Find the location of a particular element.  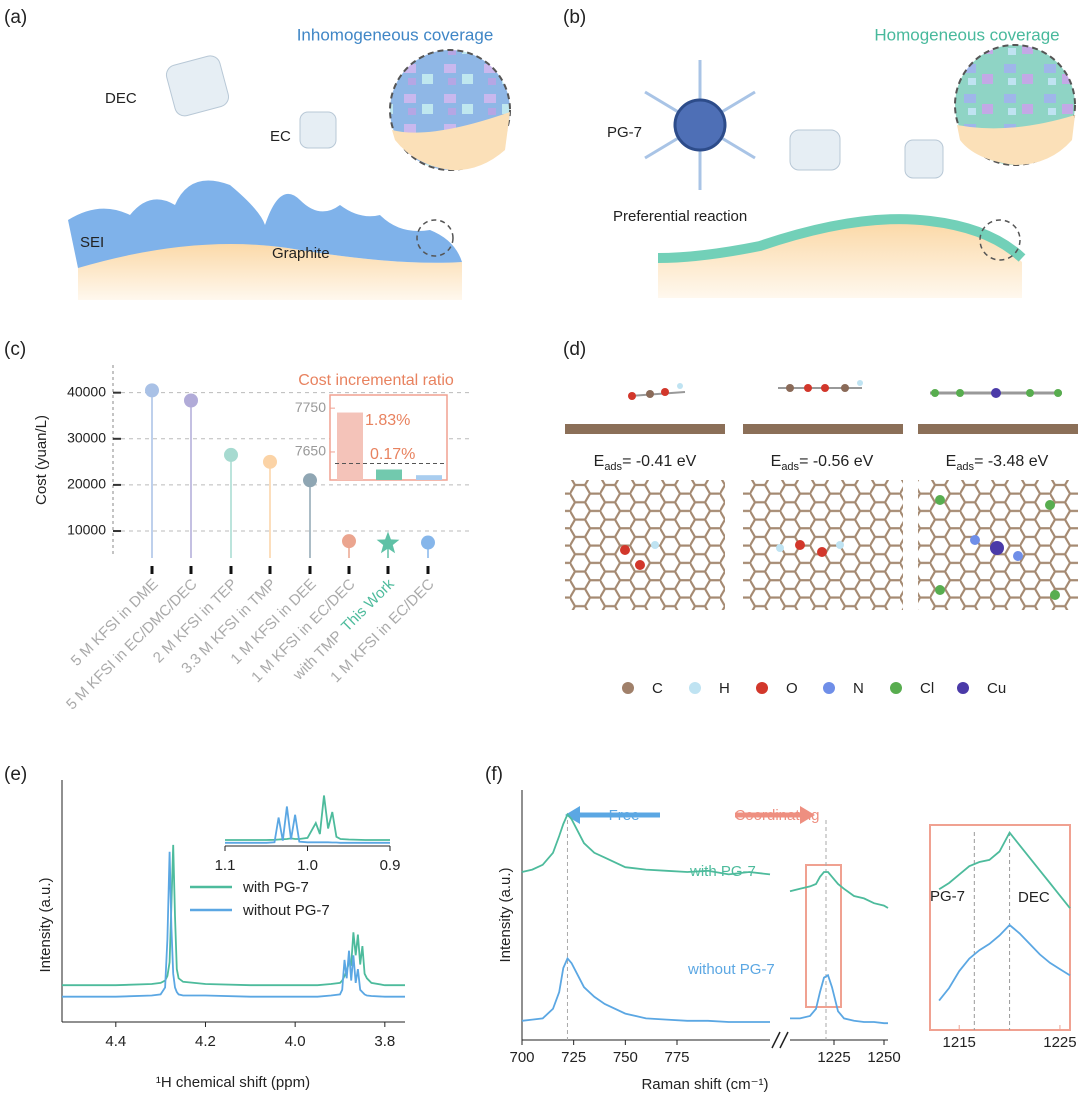

label: DEC is located at coordinates (121, 98).